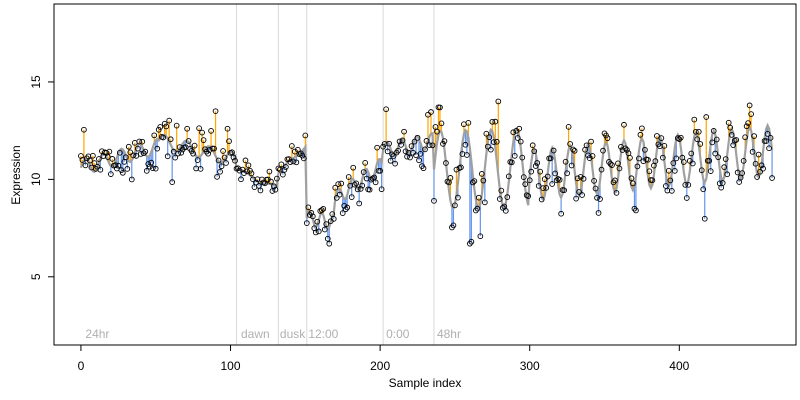  What do you see at coordinates (81, 366) in the screenshot?
I see `x-tick-label: 0` at bounding box center [81, 366].